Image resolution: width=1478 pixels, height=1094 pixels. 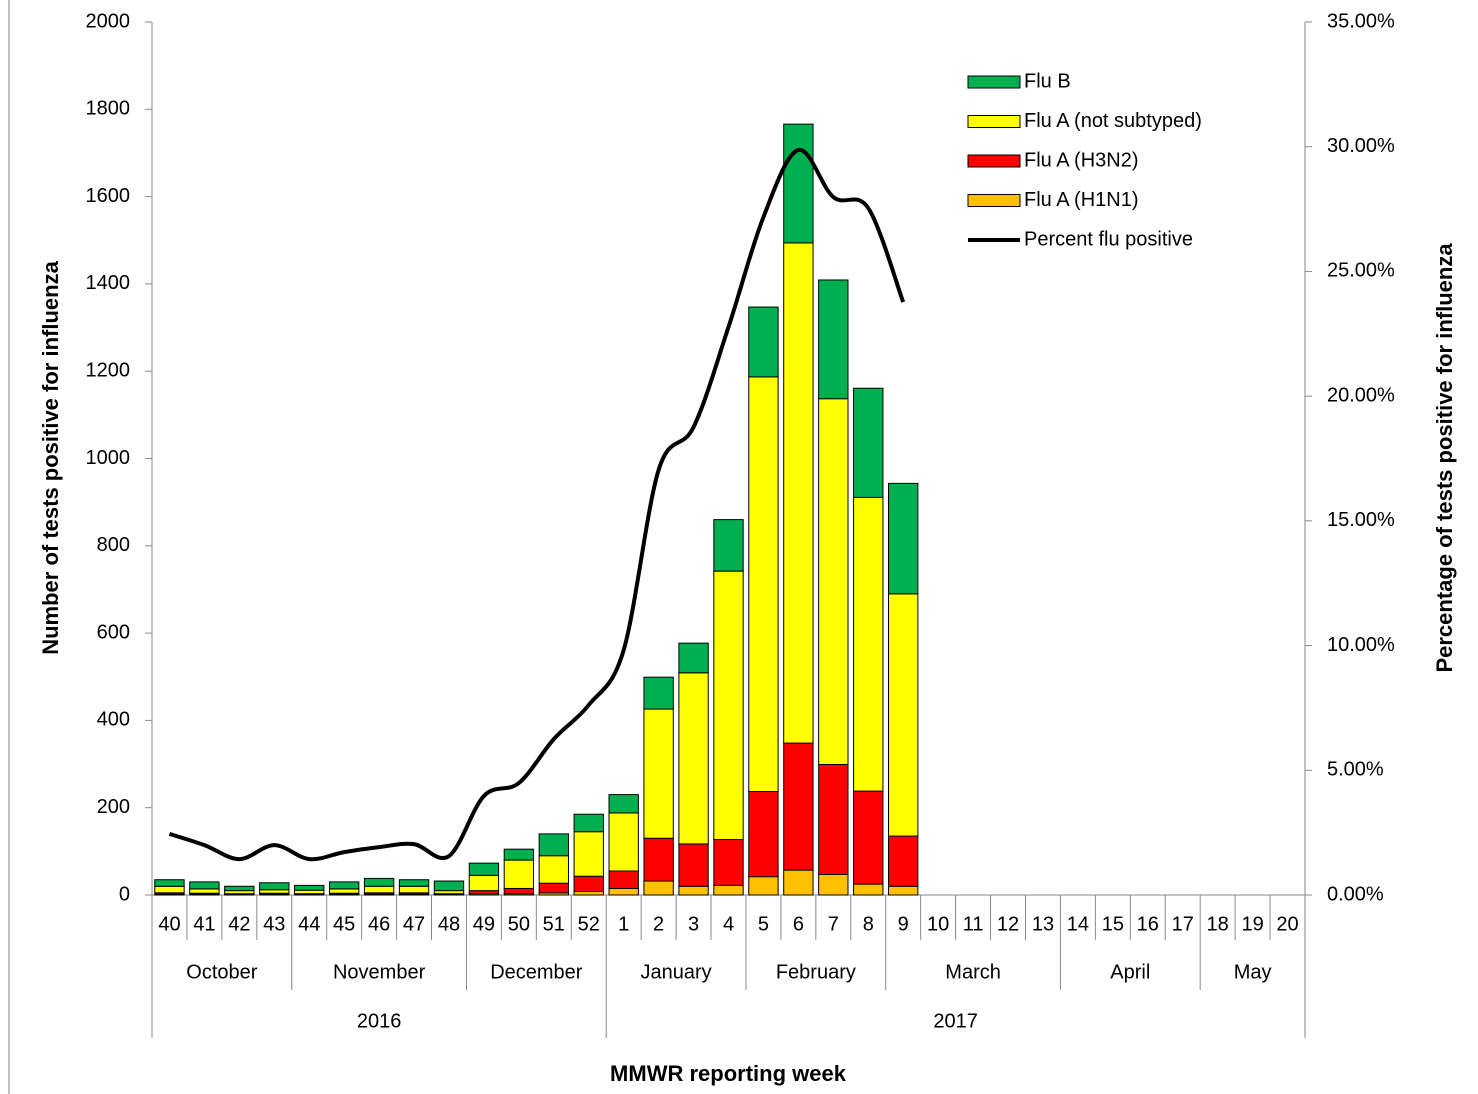 What do you see at coordinates (903, 924) in the screenshot?
I see `x-tick-label: 9` at bounding box center [903, 924].